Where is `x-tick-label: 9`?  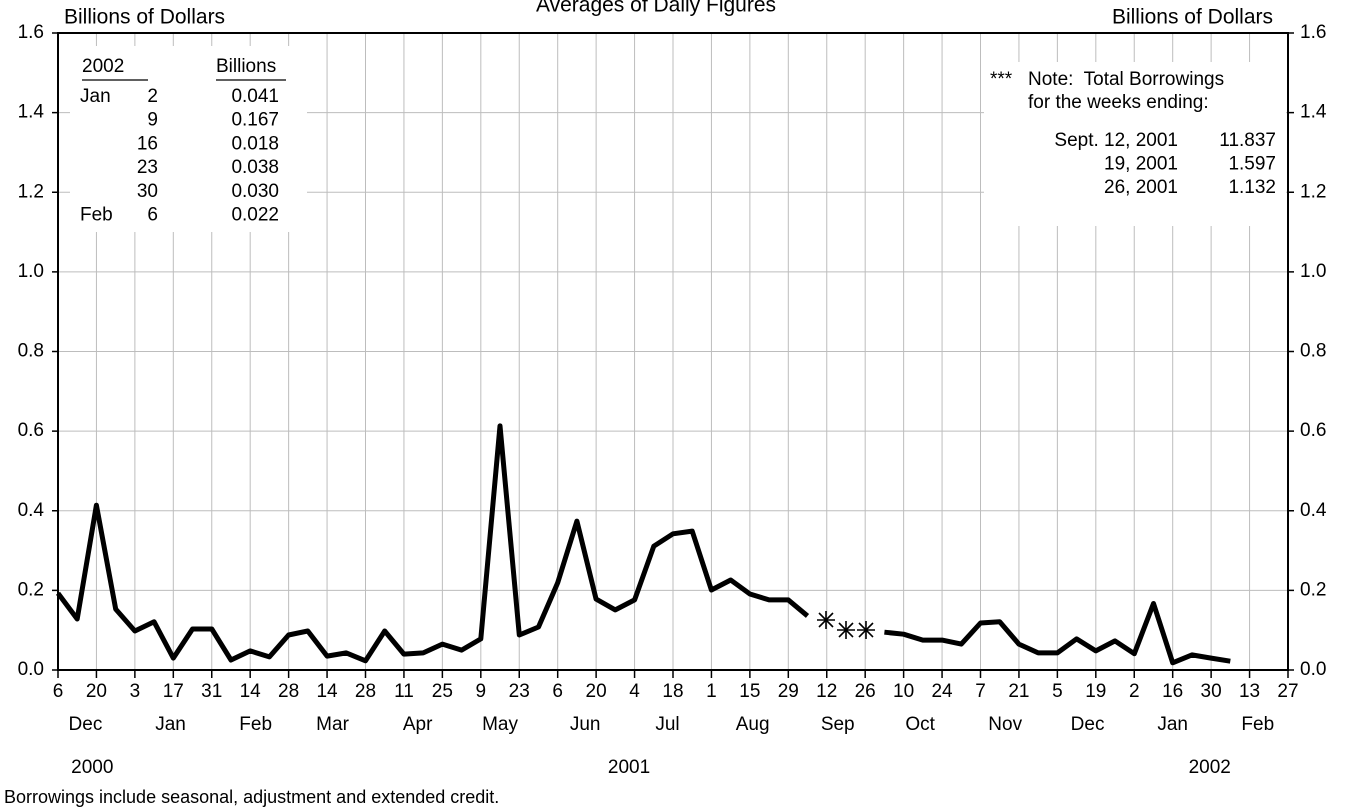 x-tick-label: 9 is located at coordinates (481, 691).